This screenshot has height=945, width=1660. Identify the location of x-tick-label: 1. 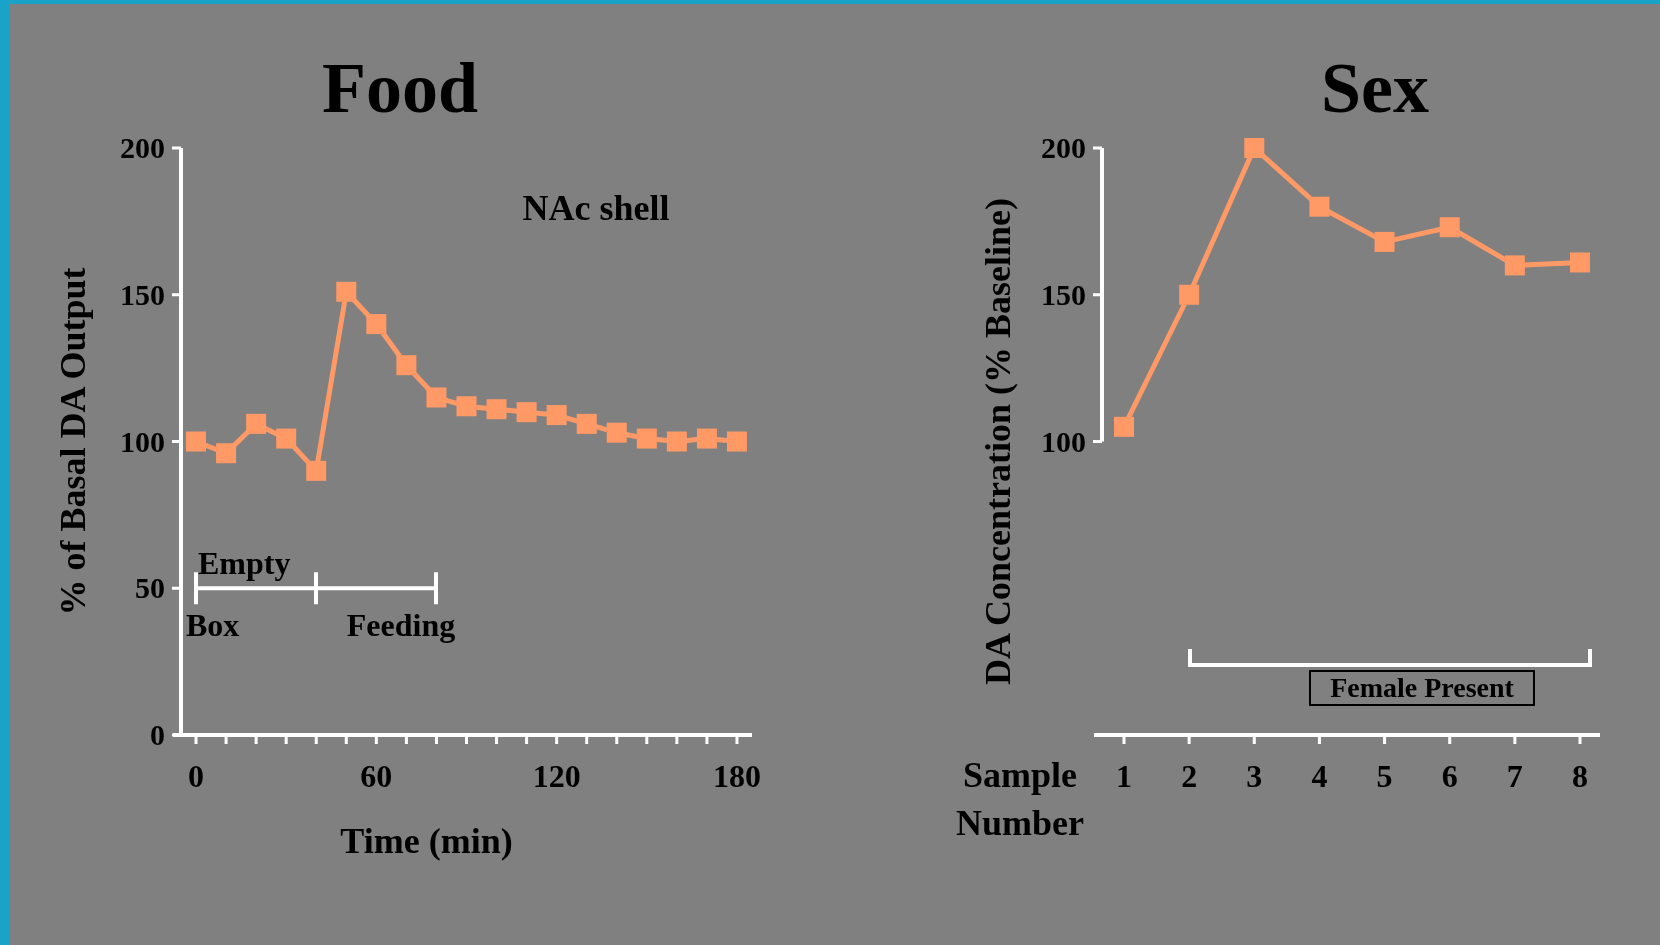
(1124, 776).